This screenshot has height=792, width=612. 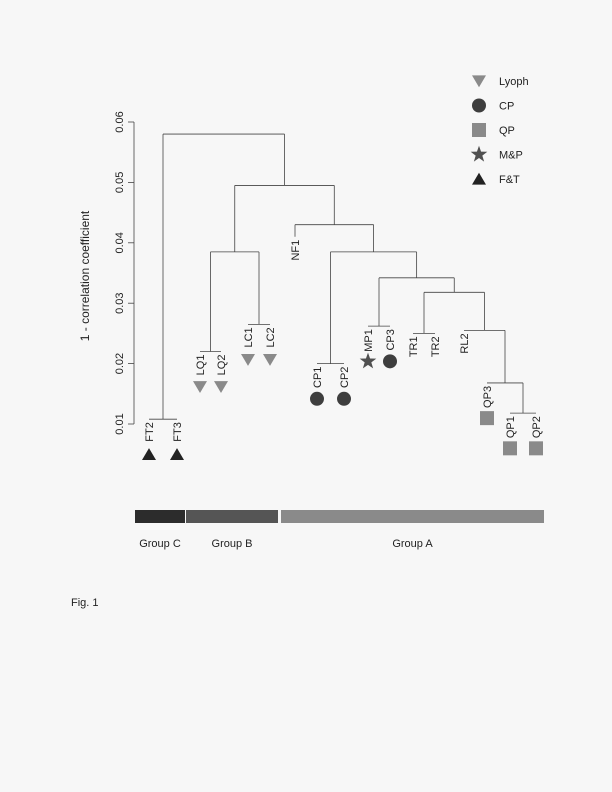 I want to click on leaf-label-cp3: CP3, so click(x=391, y=339).